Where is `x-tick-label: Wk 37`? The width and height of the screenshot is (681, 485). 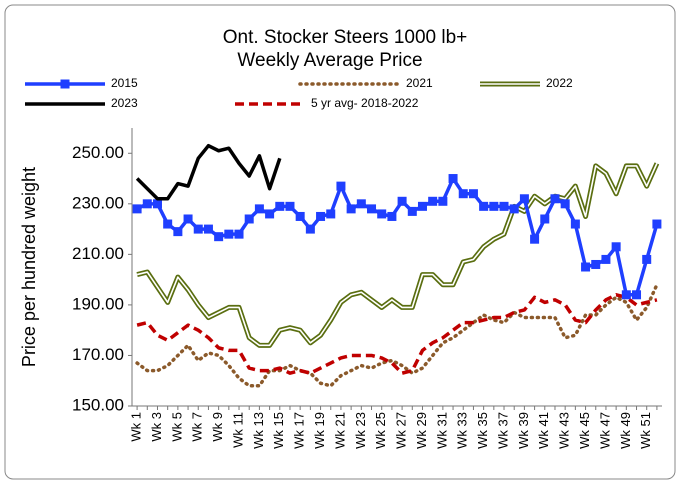
x-tick-label: Wk 37 is located at coordinates (502, 430).